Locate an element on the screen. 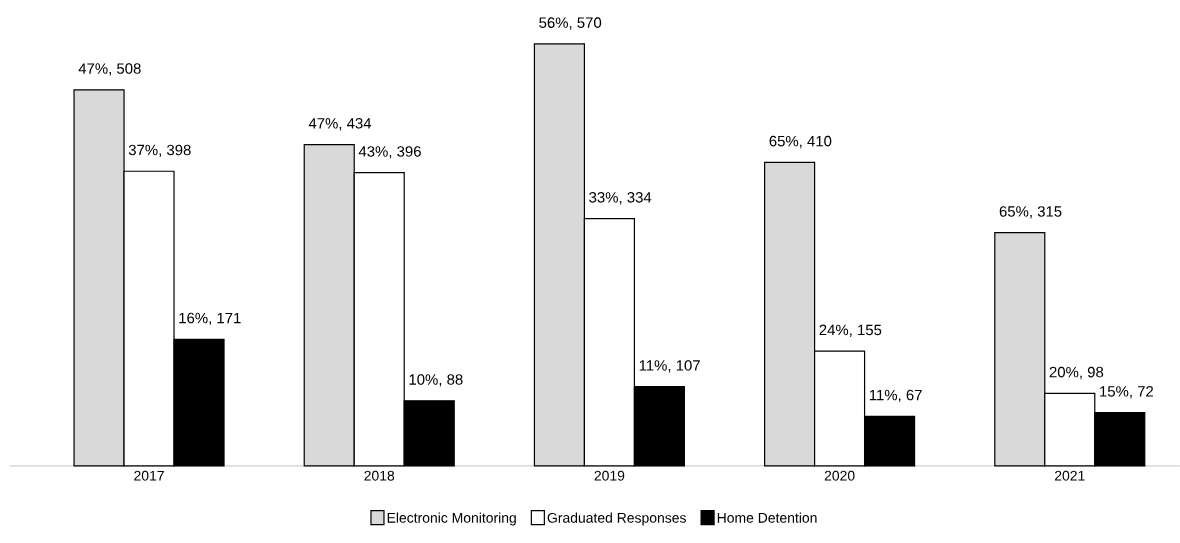  data-label: 20%, 98 is located at coordinates (1076, 373).